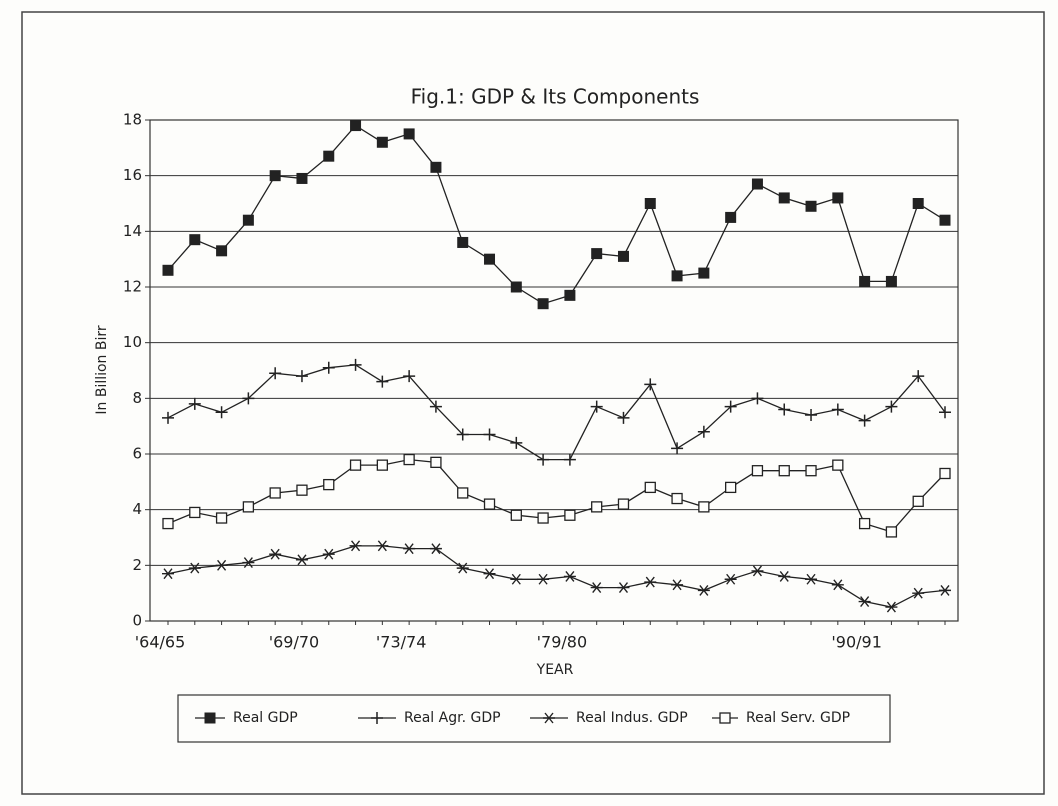 Image resolution: width=1058 pixels, height=806 pixels. What do you see at coordinates (132, 342) in the screenshot?
I see `y-tick-label: 10` at bounding box center [132, 342].